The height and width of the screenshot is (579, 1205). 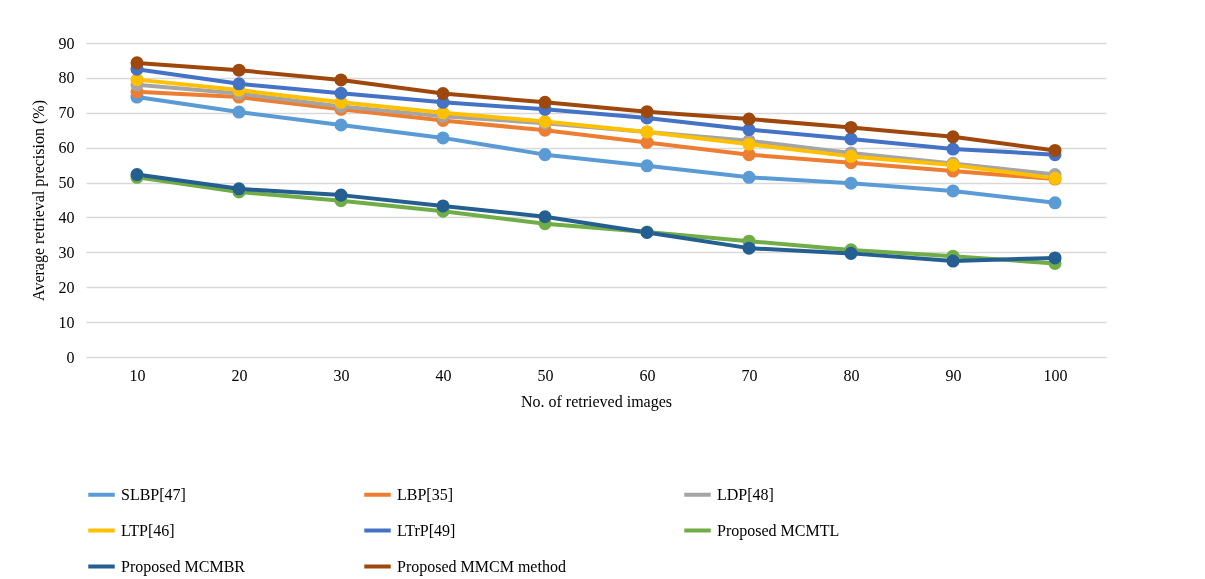 What do you see at coordinates (426, 530) in the screenshot?
I see `legend-label: LTrP[49]` at bounding box center [426, 530].